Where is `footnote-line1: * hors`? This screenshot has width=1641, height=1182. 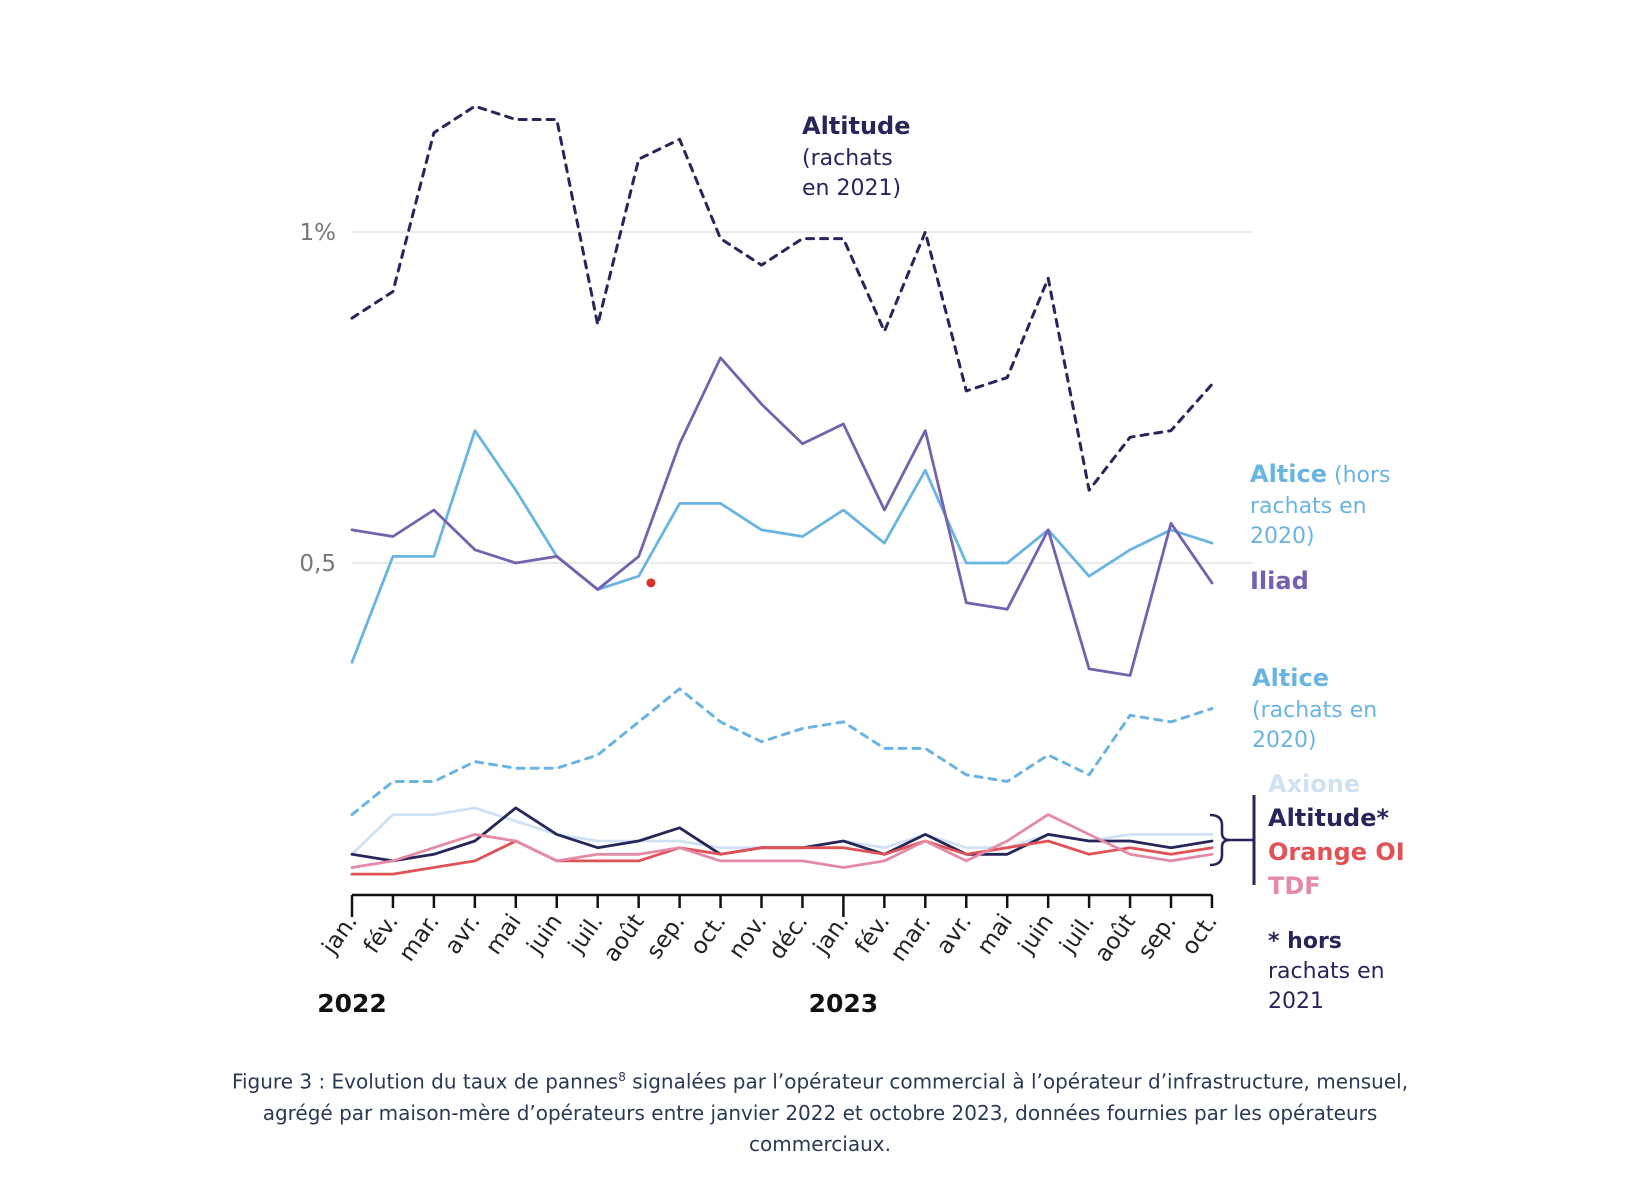 footnote-line1: * hors is located at coordinates (1305, 941).